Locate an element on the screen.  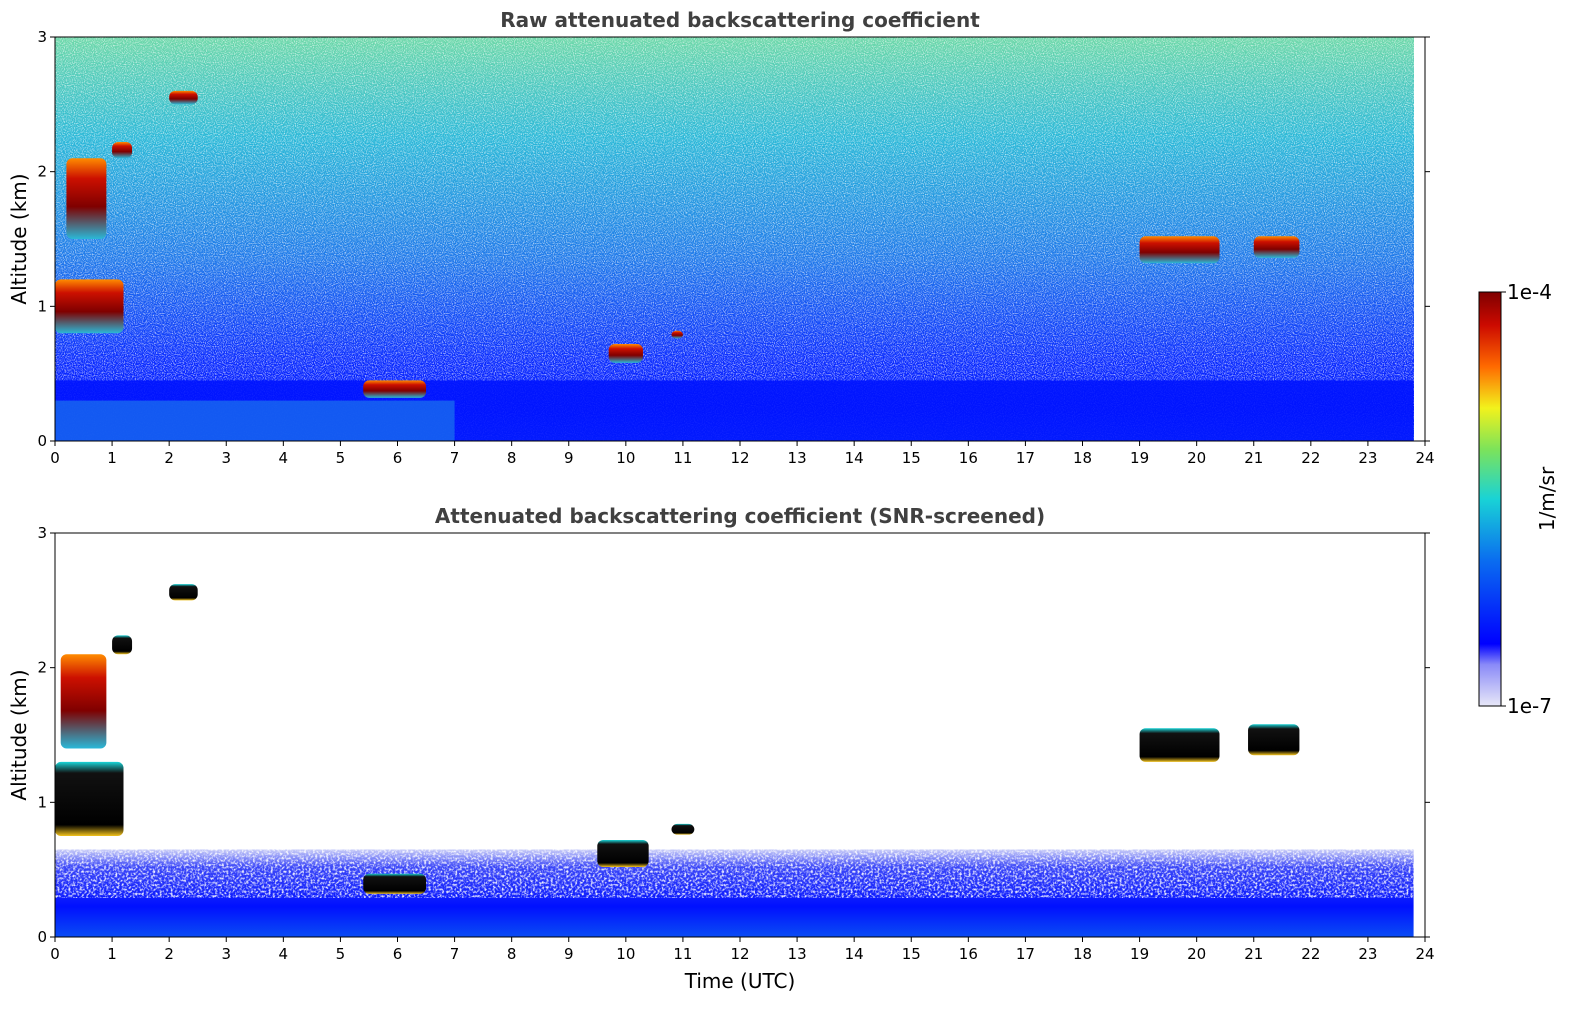
colorbar-gradient is located at coordinates (1490, 499).